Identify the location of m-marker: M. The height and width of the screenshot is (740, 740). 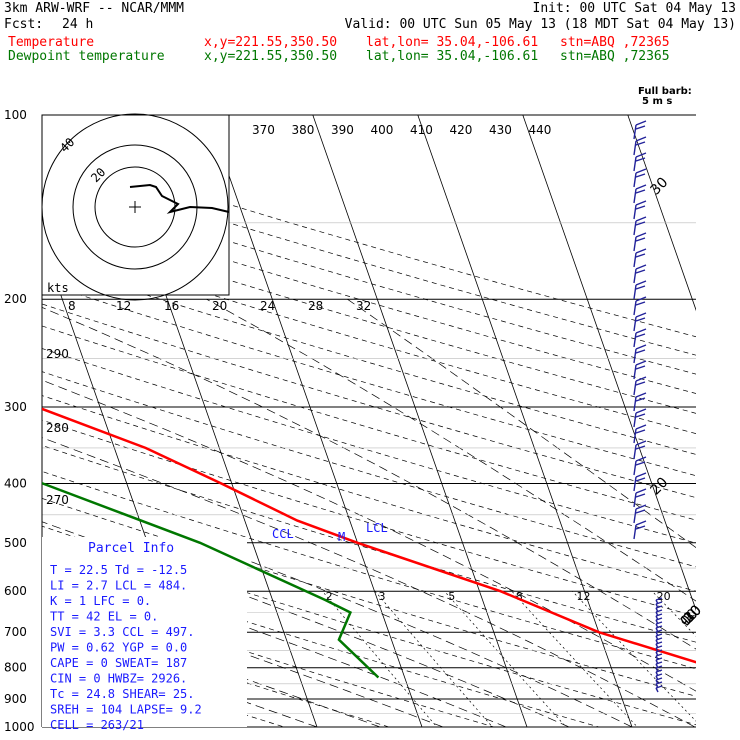
(341, 537).